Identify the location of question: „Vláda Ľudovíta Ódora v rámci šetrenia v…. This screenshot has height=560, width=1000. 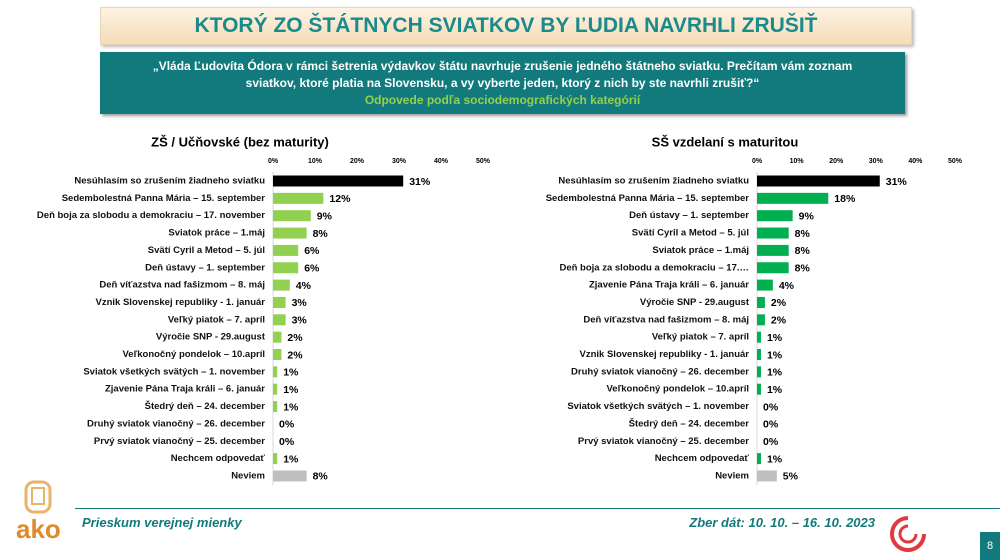
(502, 66).